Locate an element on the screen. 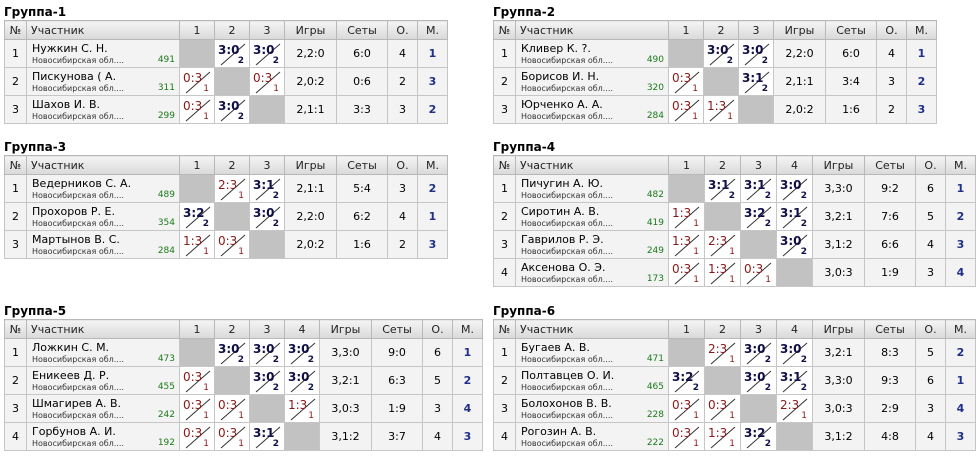  player-name: Рогозин А. В. is located at coordinates (559, 431).